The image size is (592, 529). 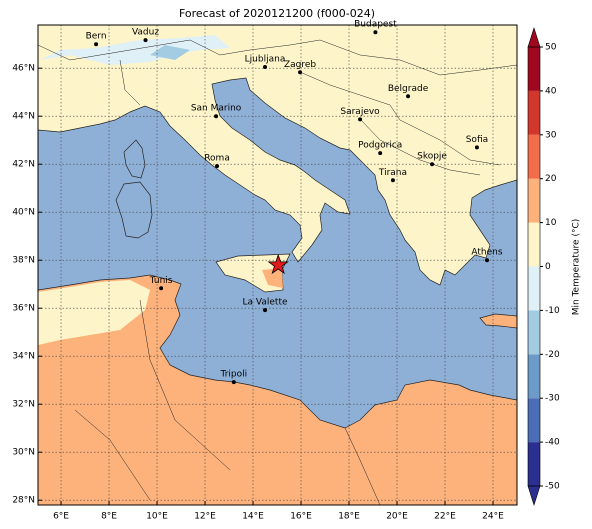 What do you see at coordinates (134, 210) in the screenshot?
I see `sardinia` at bounding box center [134, 210].